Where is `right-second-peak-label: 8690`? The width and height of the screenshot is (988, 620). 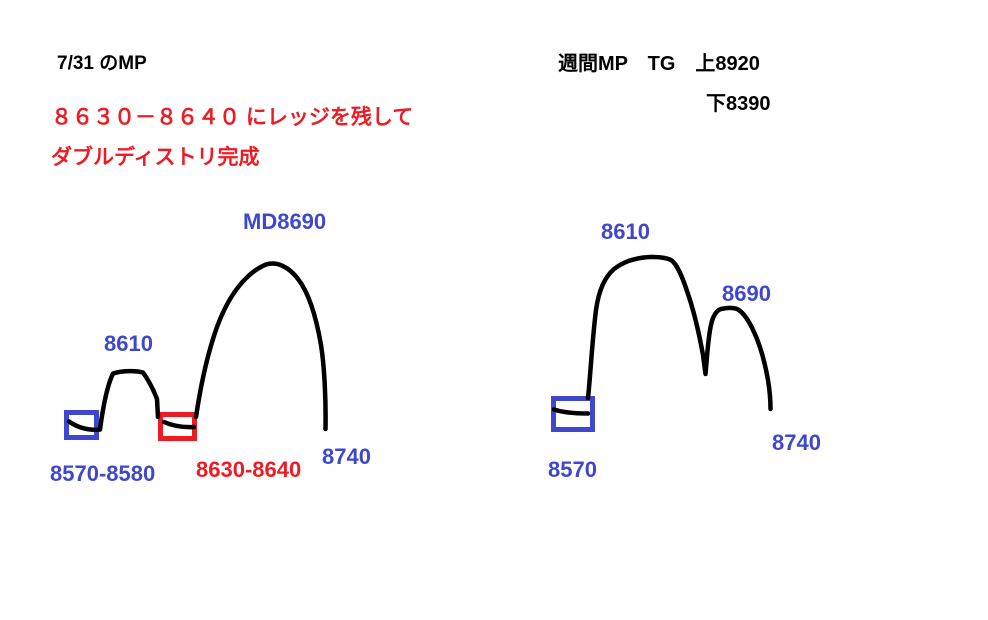
right-second-peak-label: 8690 is located at coordinates (746, 293).